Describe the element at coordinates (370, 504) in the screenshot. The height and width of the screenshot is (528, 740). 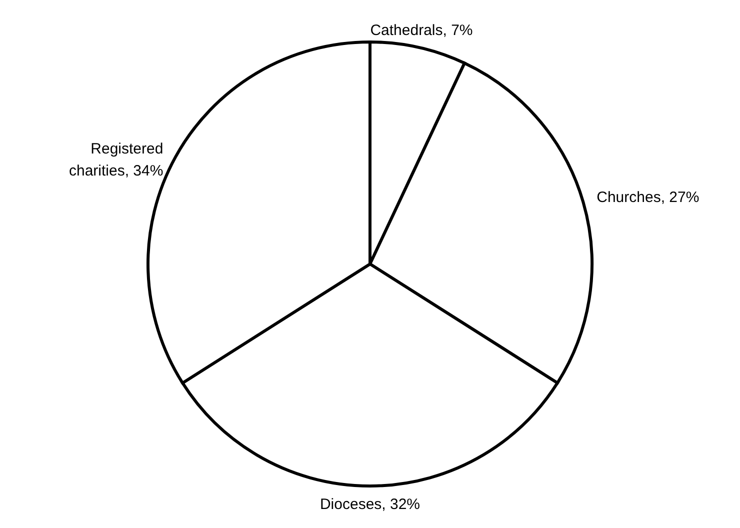
I see `slice-label: Dioceses, 32%` at that location.